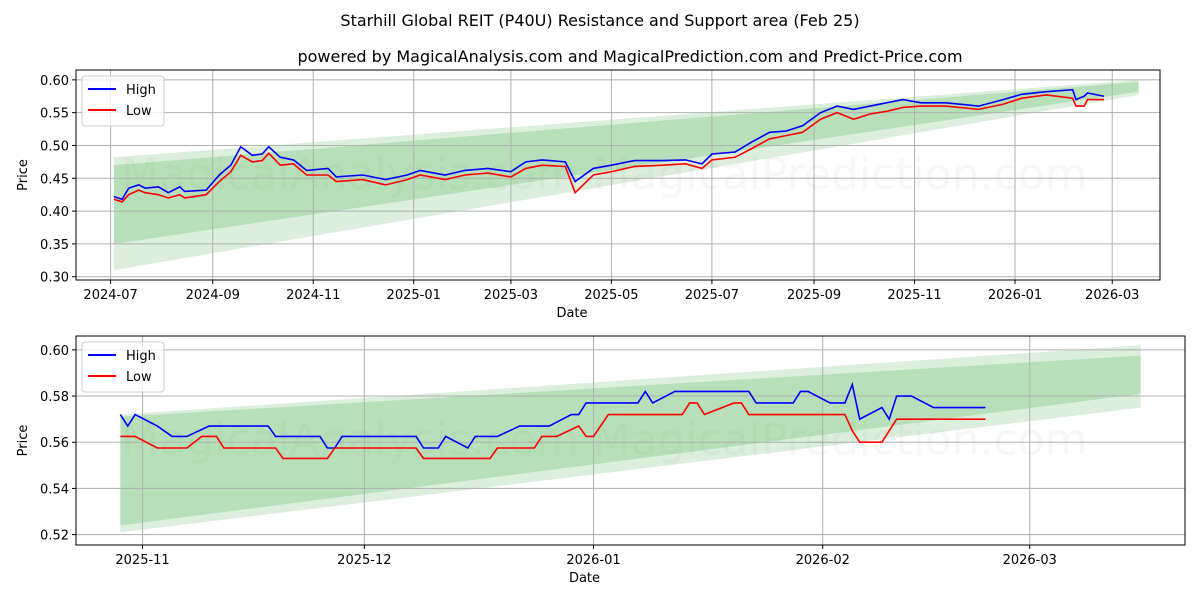  What do you see at coordinates (54, 489) in the screenshot?
I see `y-tick-label: 0.54` at bounding box center [54, 489].